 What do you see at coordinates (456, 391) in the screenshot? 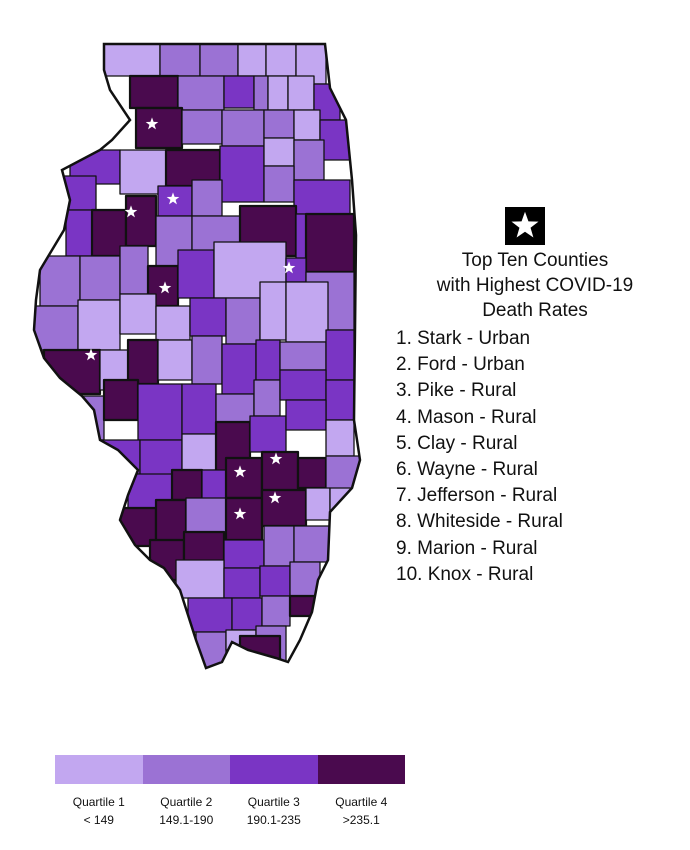
I see `ranking-item: 3. Pike - Rural` at bounding box center [456, 391].